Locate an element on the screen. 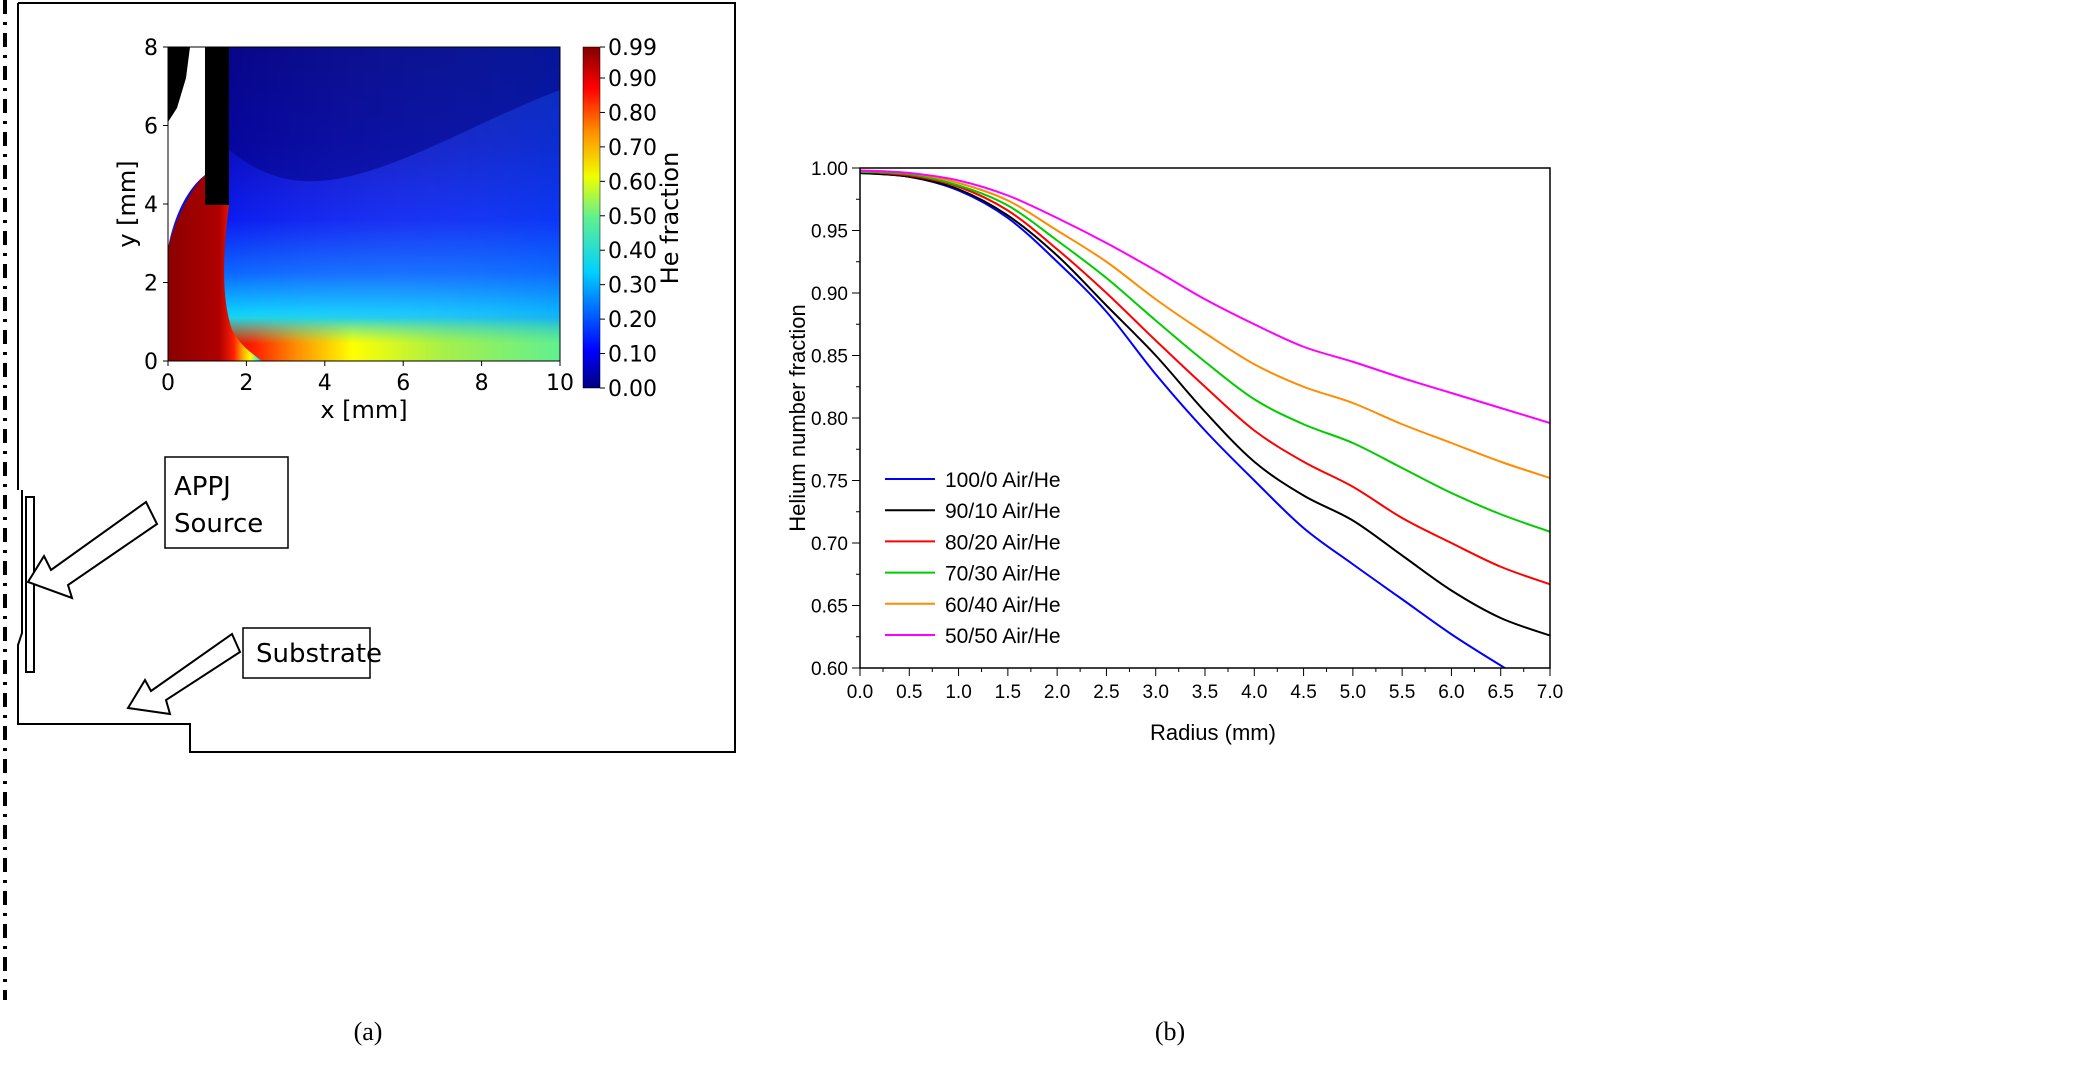 Image resolution: width=2100 pixels, height=1080 pixels. y-tick-label: 0.85 is located at coordinates (829, 357).